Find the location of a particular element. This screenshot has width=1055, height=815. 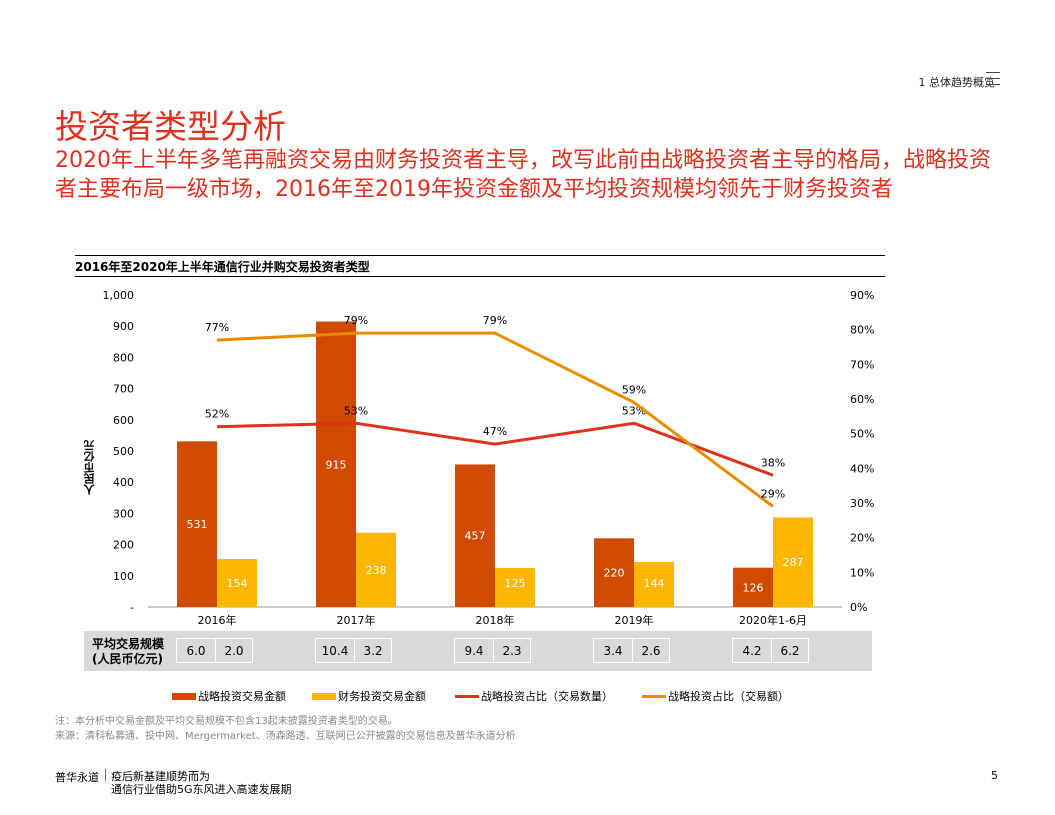

report-title-line1: 疫后新基建顺势而为 is located at coordinates (160, 776).